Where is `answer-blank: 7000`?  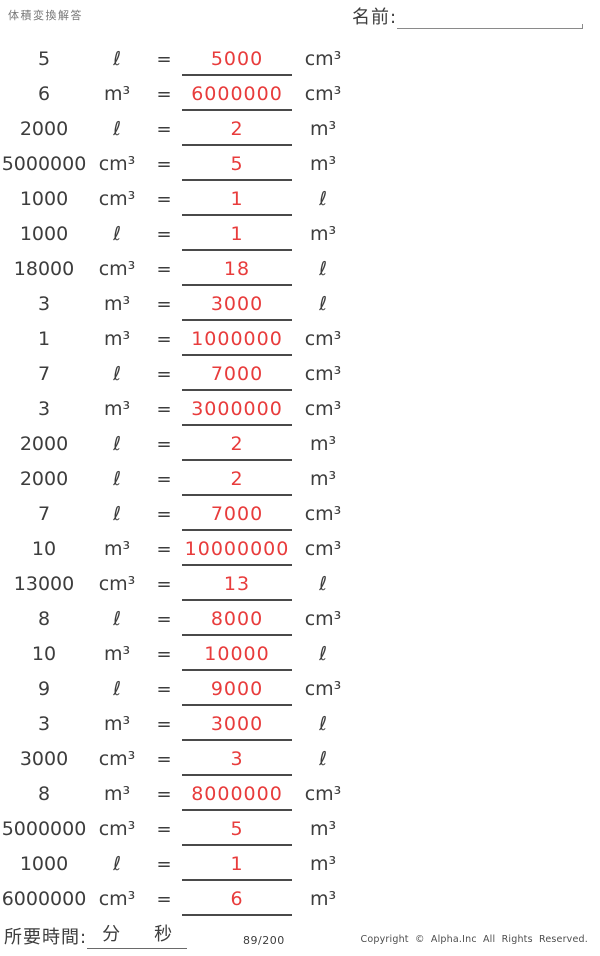
answer-blank: 7000 is located at coordinates (237, 513).